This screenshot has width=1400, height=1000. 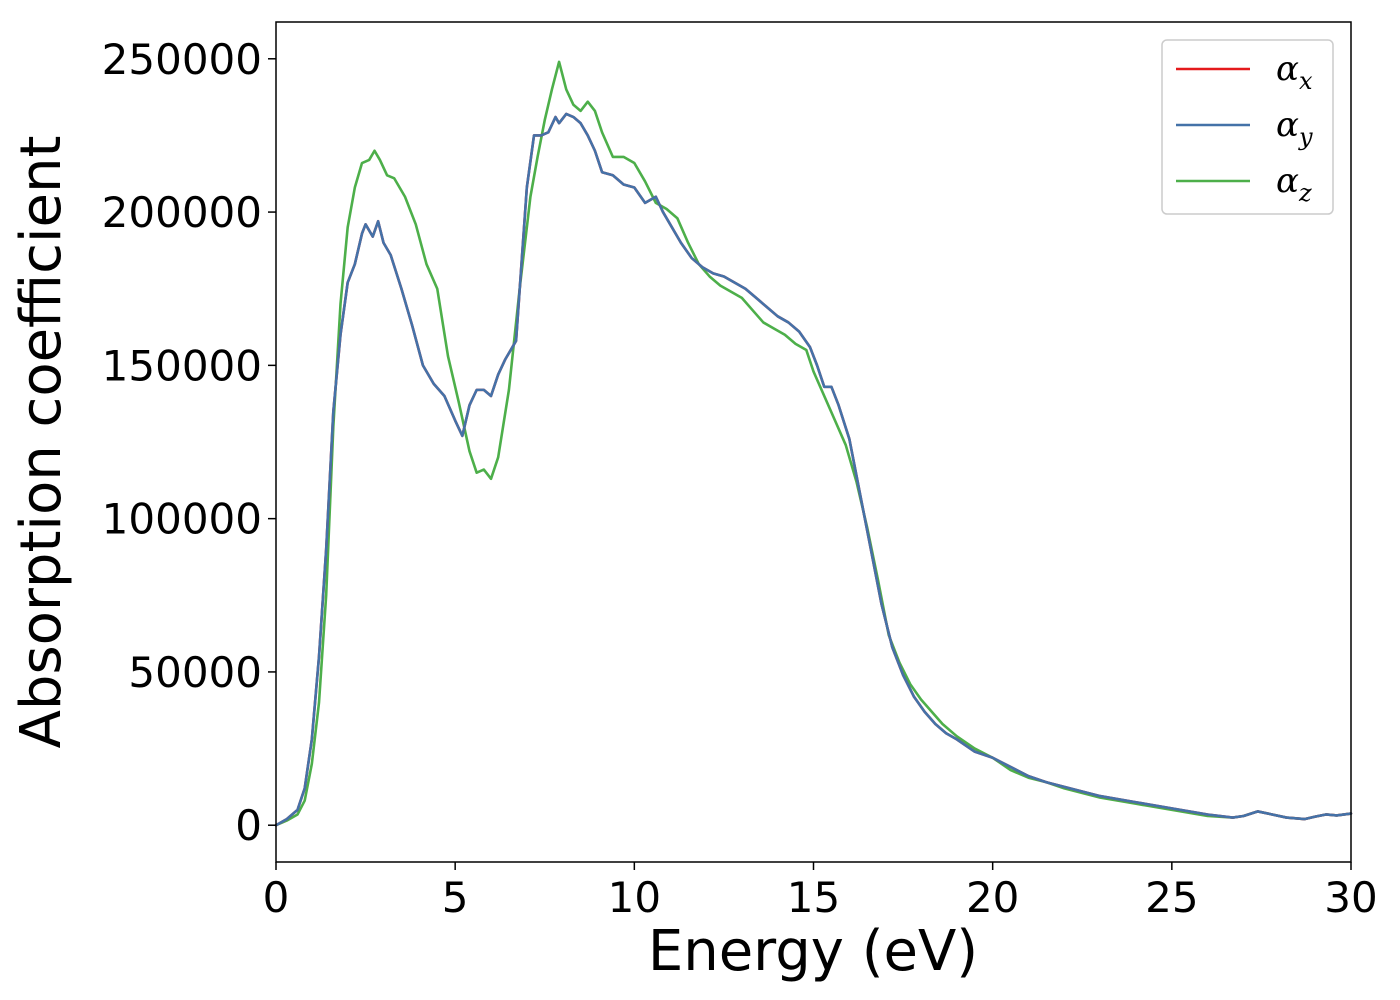 I want to click on legend-label-y: αy, so click(x=1294, y=128).